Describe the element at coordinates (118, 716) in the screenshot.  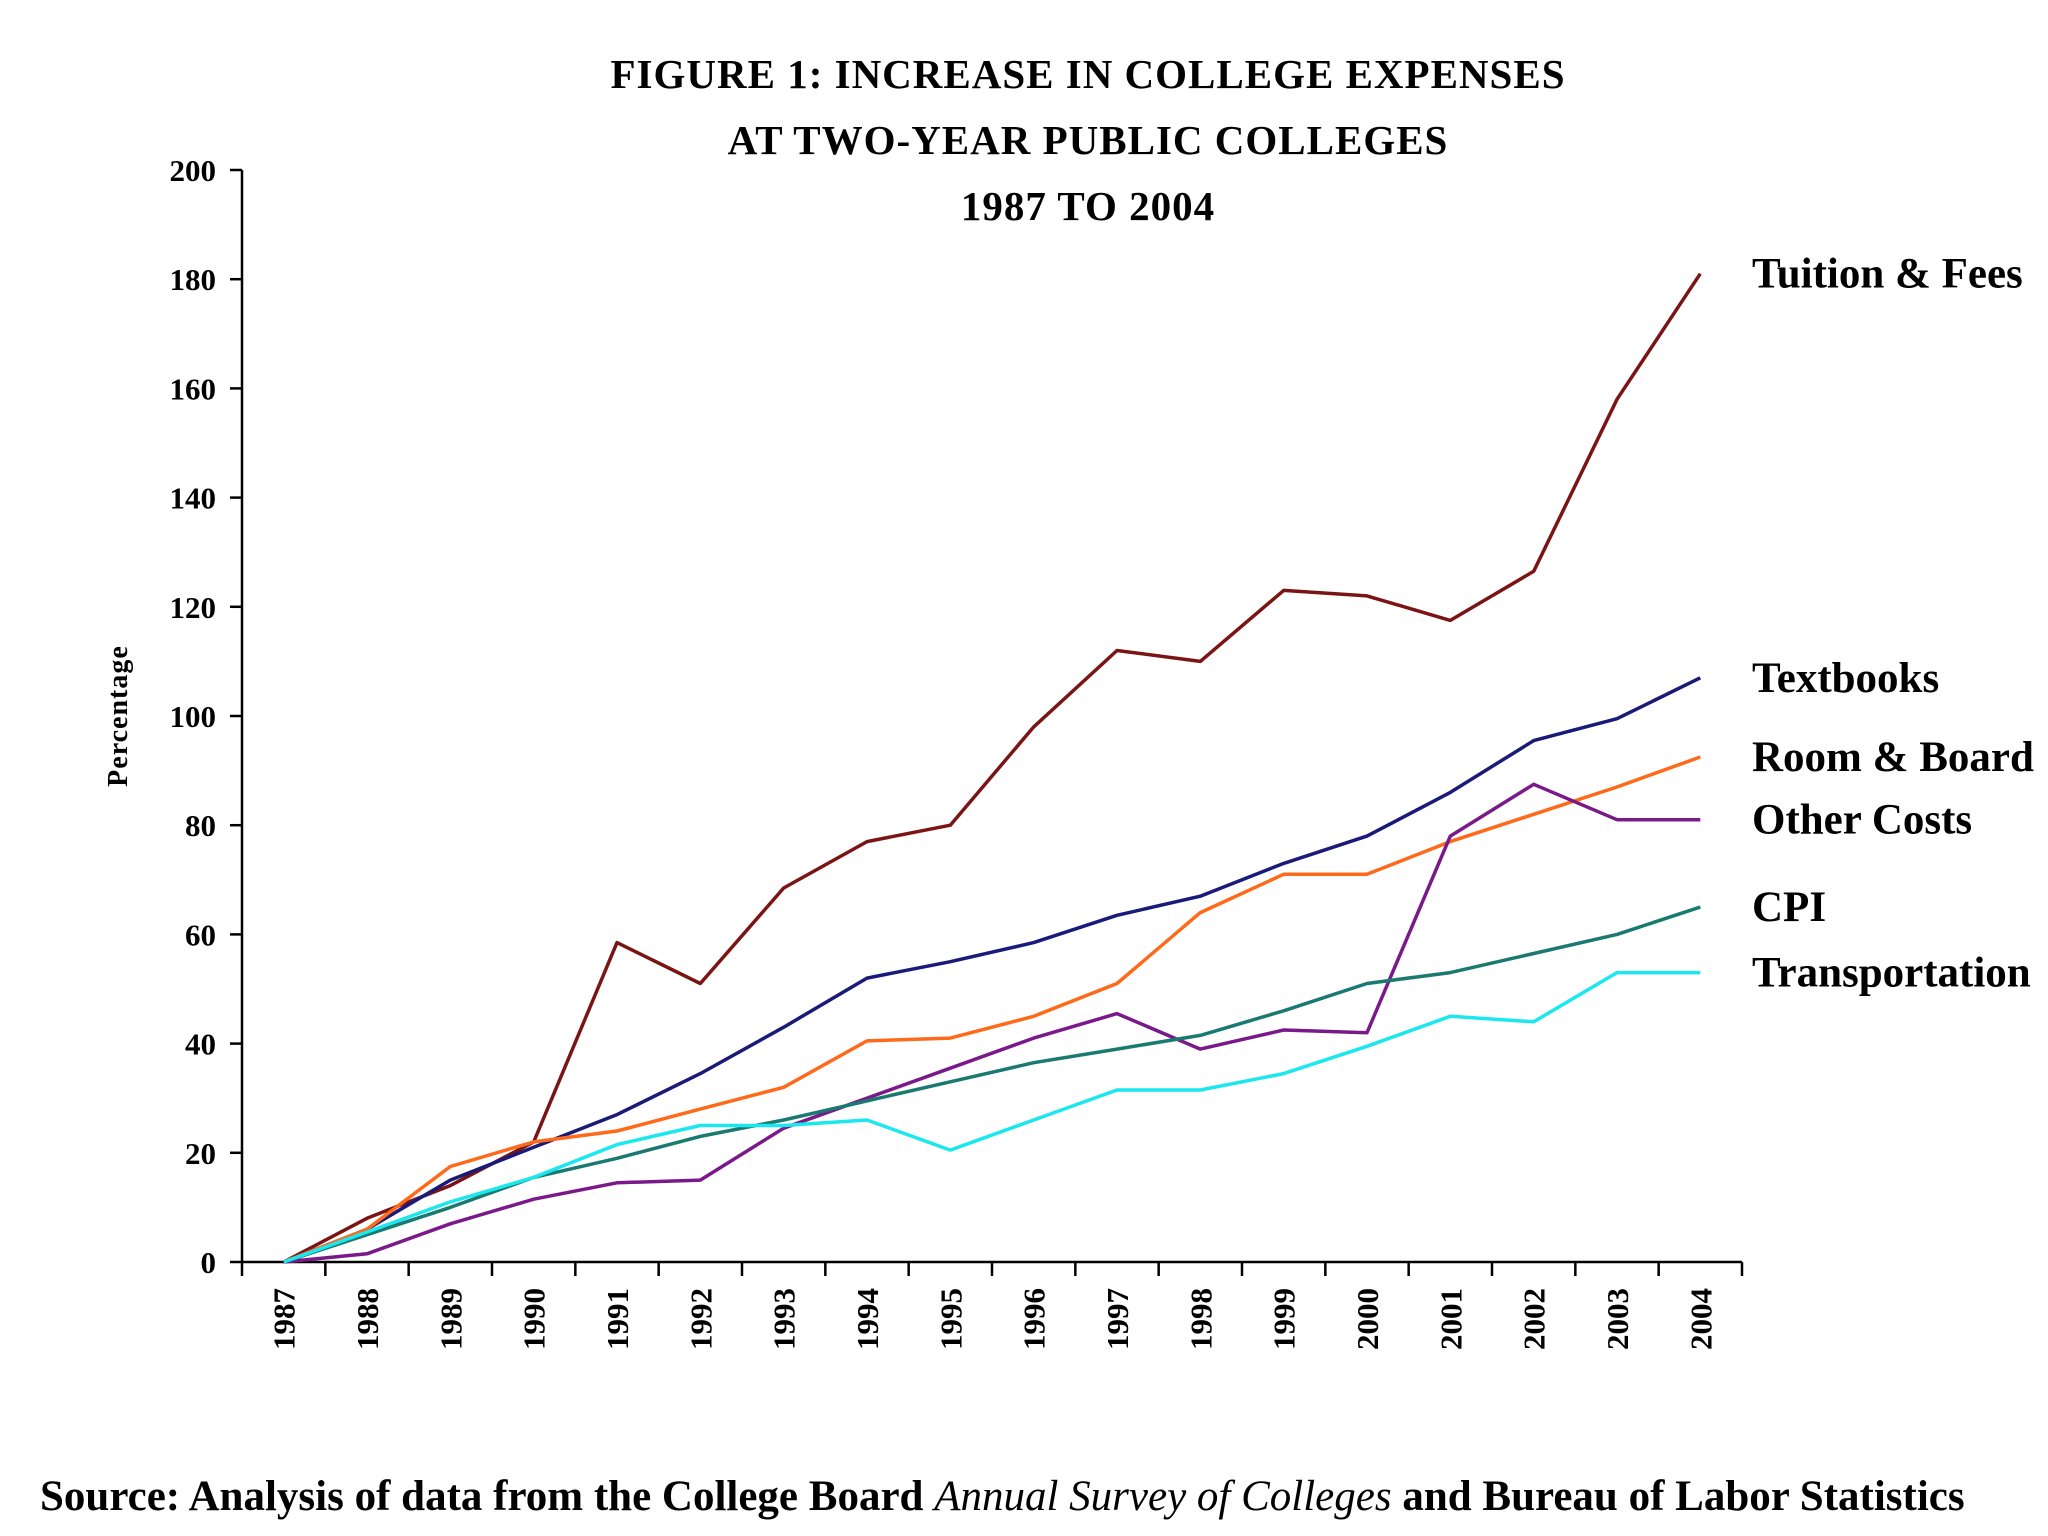
I see `y-axis-title: Percentage` at that location.